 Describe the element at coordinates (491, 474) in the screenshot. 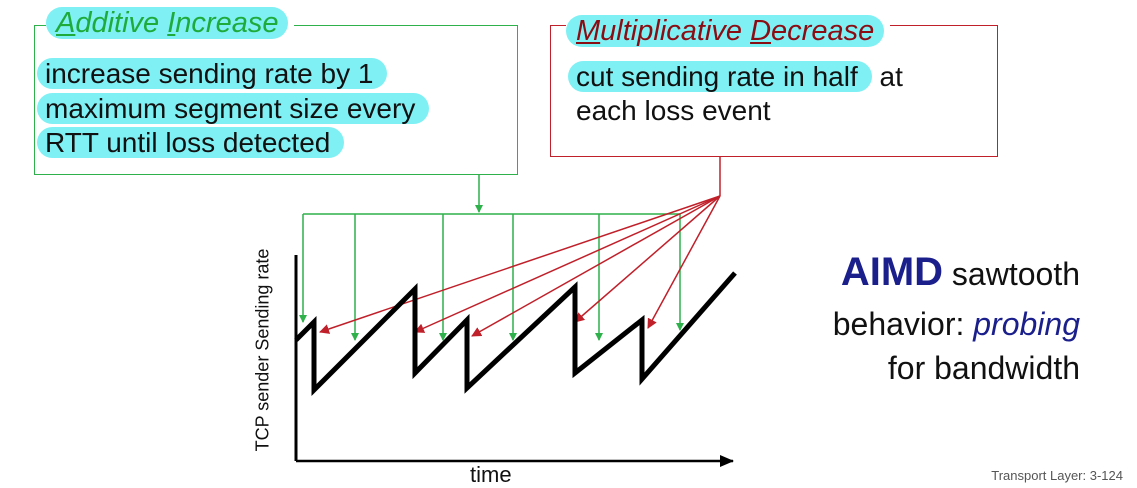

I see `x-axis-label: time` at that location.